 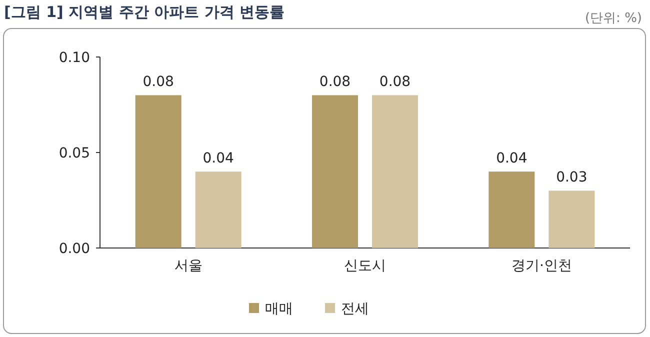 What do you see at coordinates (188, 266) in the screenshot?
I see `x-tick-label: 서울` at bounding box center [188, 266].